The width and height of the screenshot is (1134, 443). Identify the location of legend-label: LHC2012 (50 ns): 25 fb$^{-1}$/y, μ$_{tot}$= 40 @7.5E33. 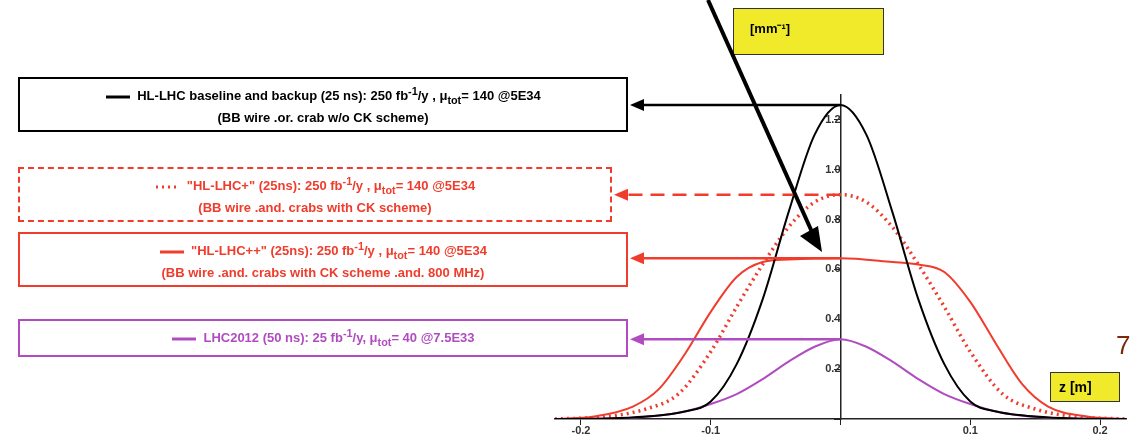
(323, 338).